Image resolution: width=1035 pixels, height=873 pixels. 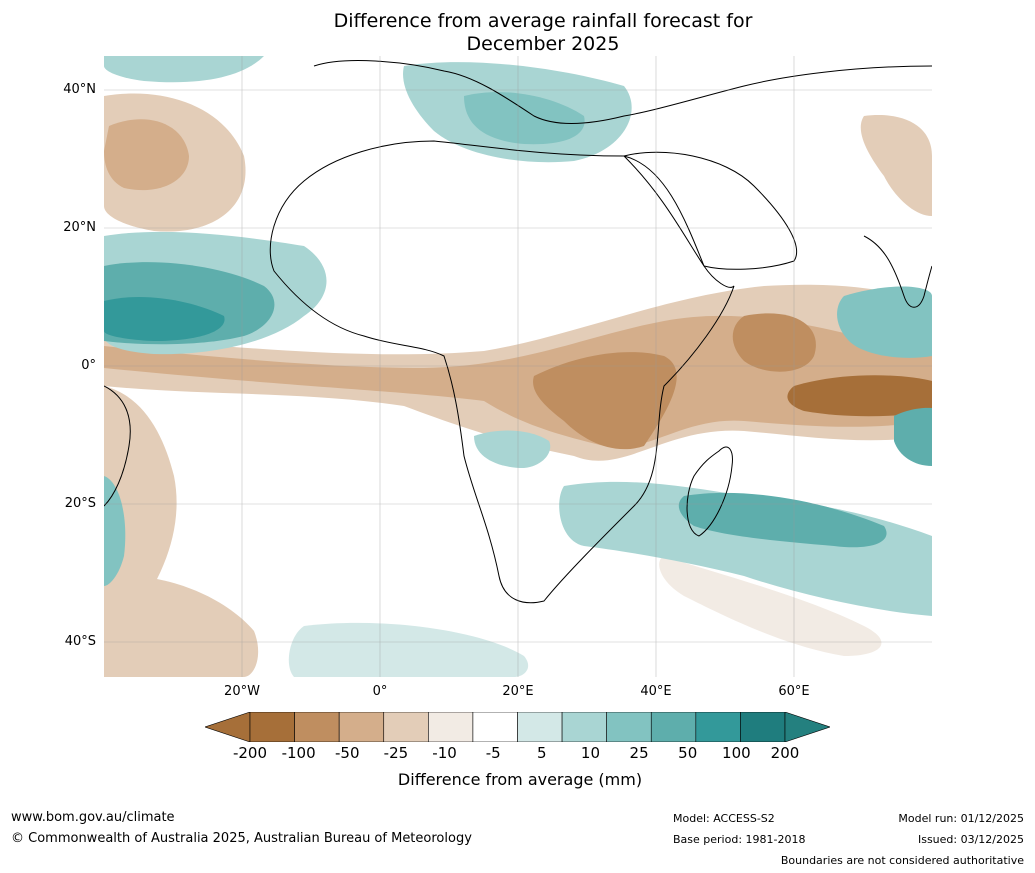 What do you see at coordinates (807, 727) in the screenshot?
I see `colorbar-over-arrow` at bounding box center [807, 727].